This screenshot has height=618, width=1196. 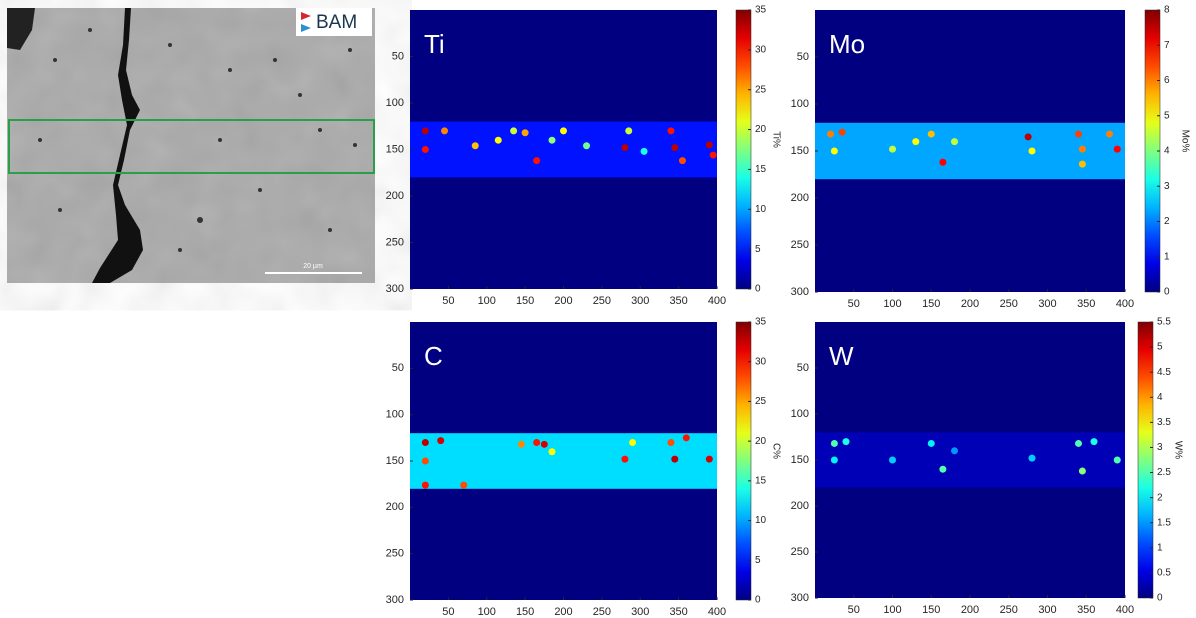 What do you see at coordinates (1167, 10) in the screenshot?
I see `colorbar-tick-label: 8` at bounding box center [1167, 10].